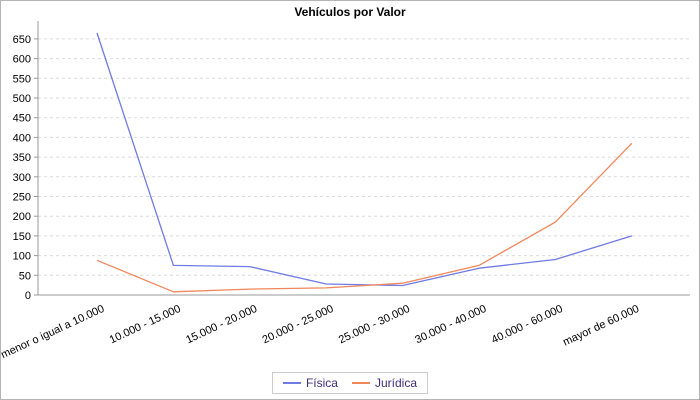  What do you see at coordinates (527, 324) in the screenshot?
I see `x-tick-label: 40.000 - 60.000` at bounding box center [527, 324].